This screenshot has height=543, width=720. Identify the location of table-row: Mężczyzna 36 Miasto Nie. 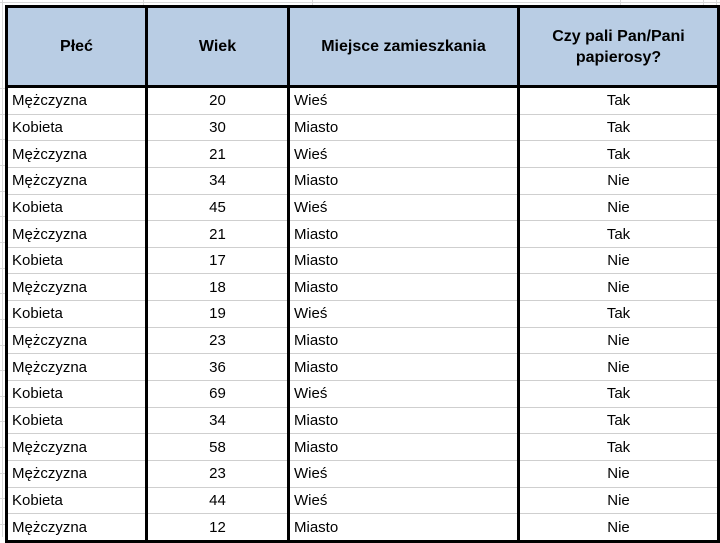
(362, 367).